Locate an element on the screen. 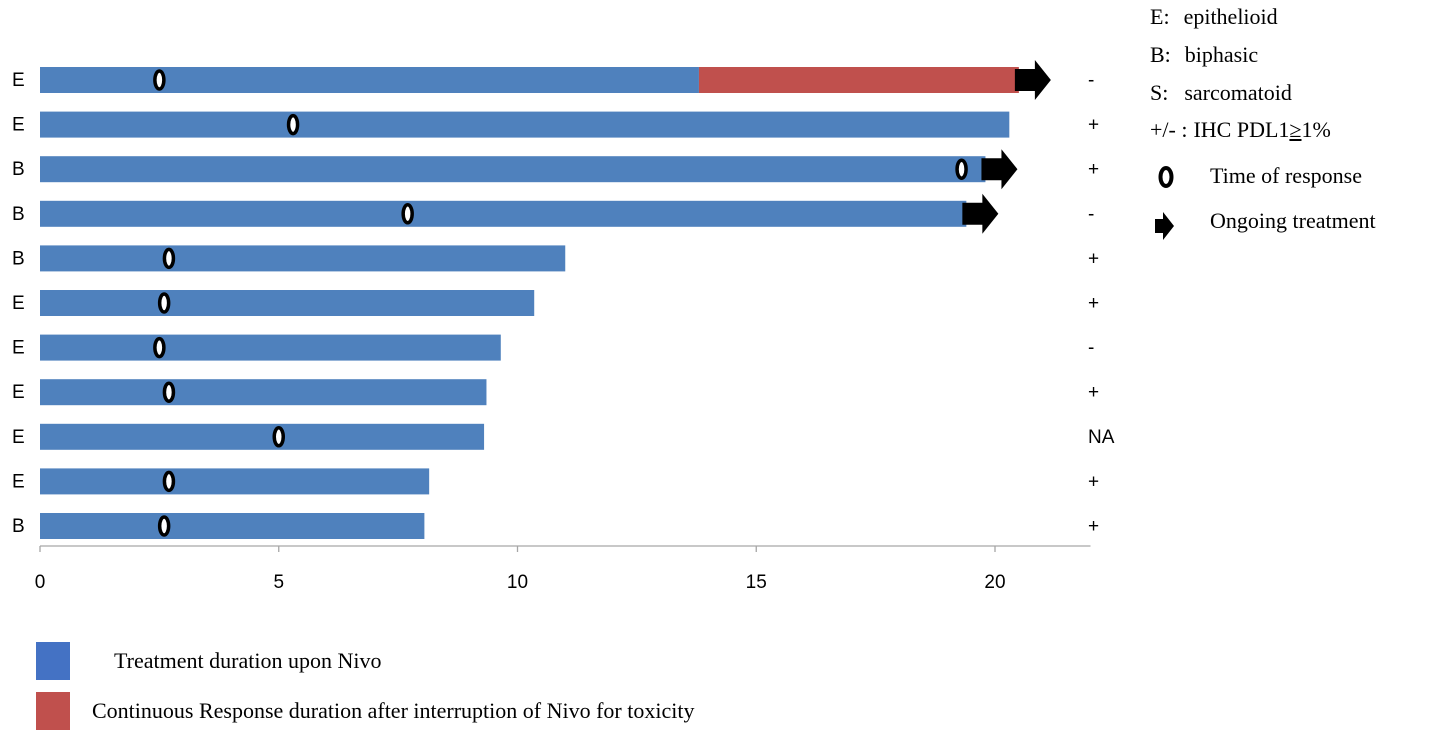 The image size is (1435, 732). legend-item-b: B: biphasic is located at coordinates (1204, 55).